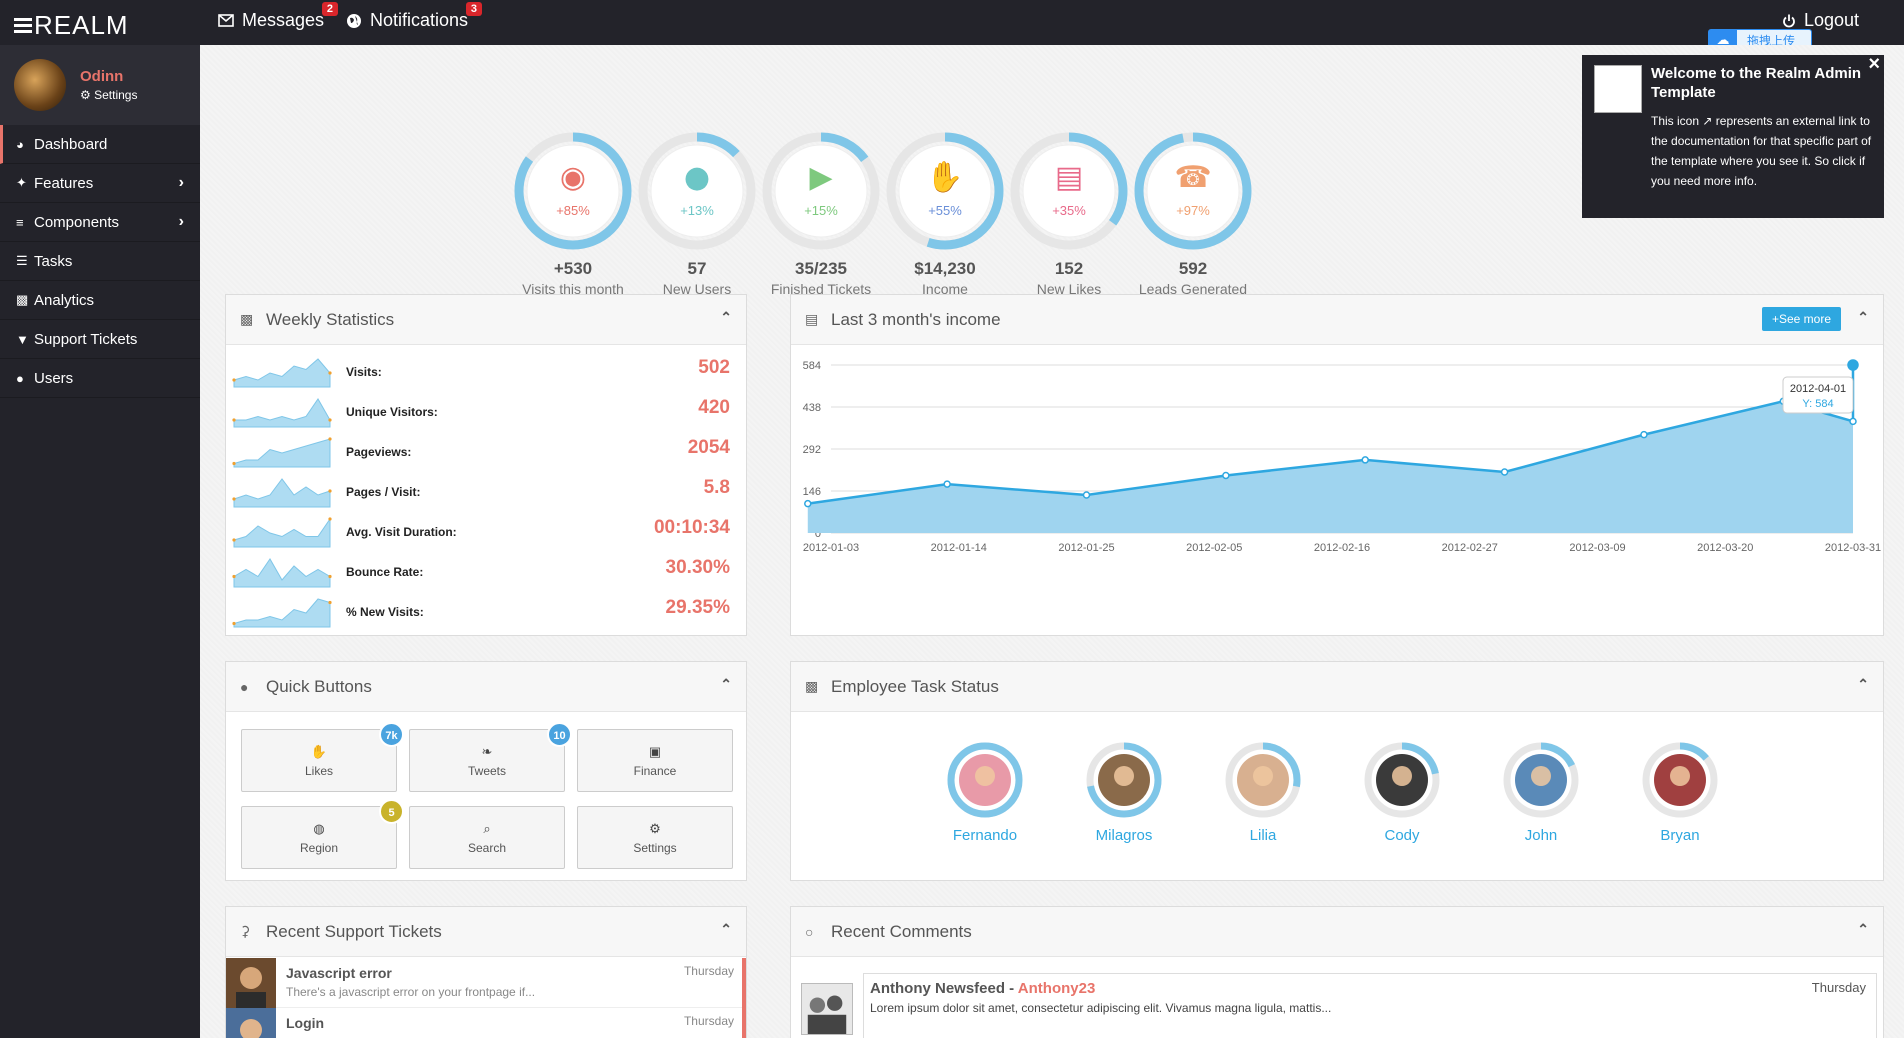 This screenshot has width=1904, height=1038. What do you see at coordinates (109, 95) in the screenshot?
I see `user-settings-link: ⚙ Settings` at bounding box center [109, 95].